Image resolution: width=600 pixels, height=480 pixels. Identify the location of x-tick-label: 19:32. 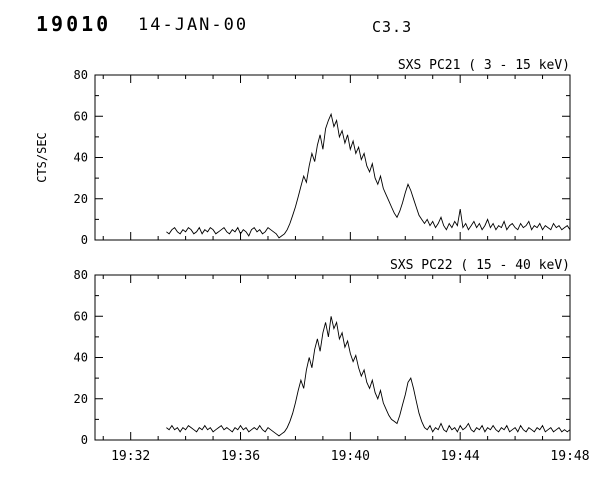
(130, 456).